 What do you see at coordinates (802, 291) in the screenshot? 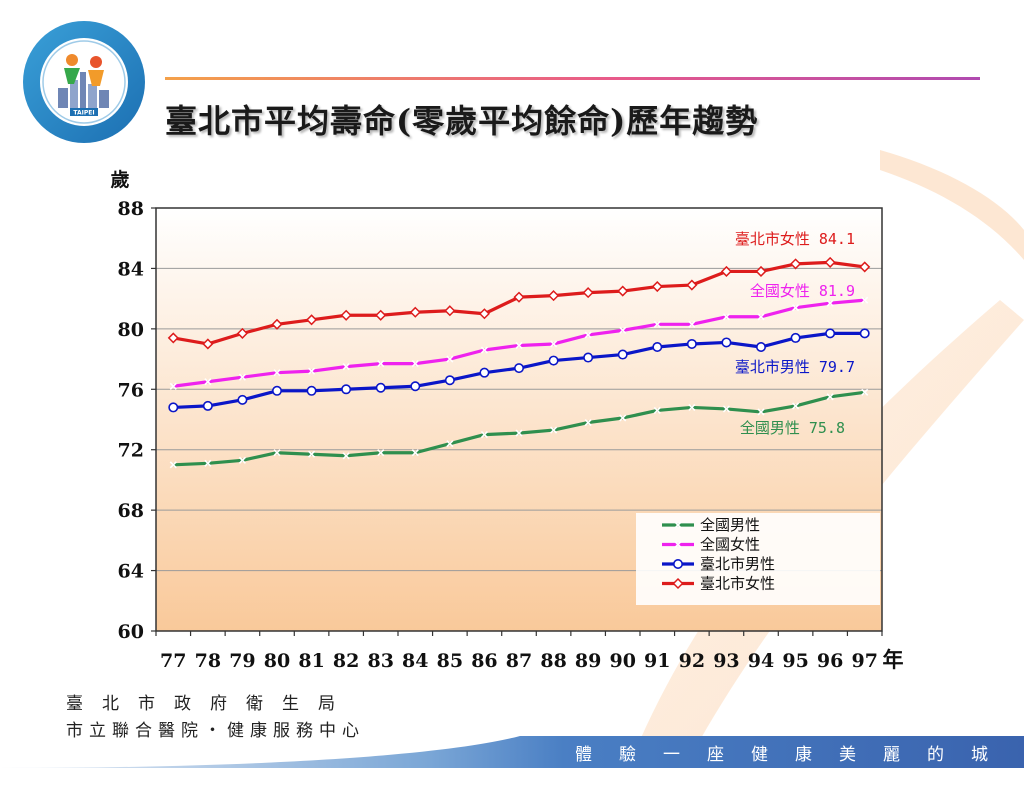
I see `end-label-national_female: 全國女性 81.9` at bounding box center [802, 291].